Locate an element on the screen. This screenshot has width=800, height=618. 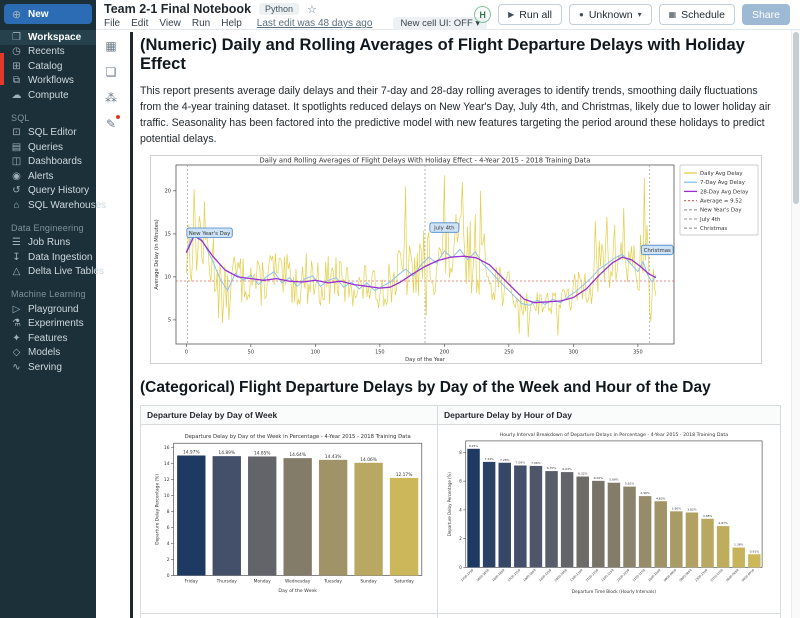
sidebar-item-workspace: ❐ Workspace is located at coordinates (48, 37).